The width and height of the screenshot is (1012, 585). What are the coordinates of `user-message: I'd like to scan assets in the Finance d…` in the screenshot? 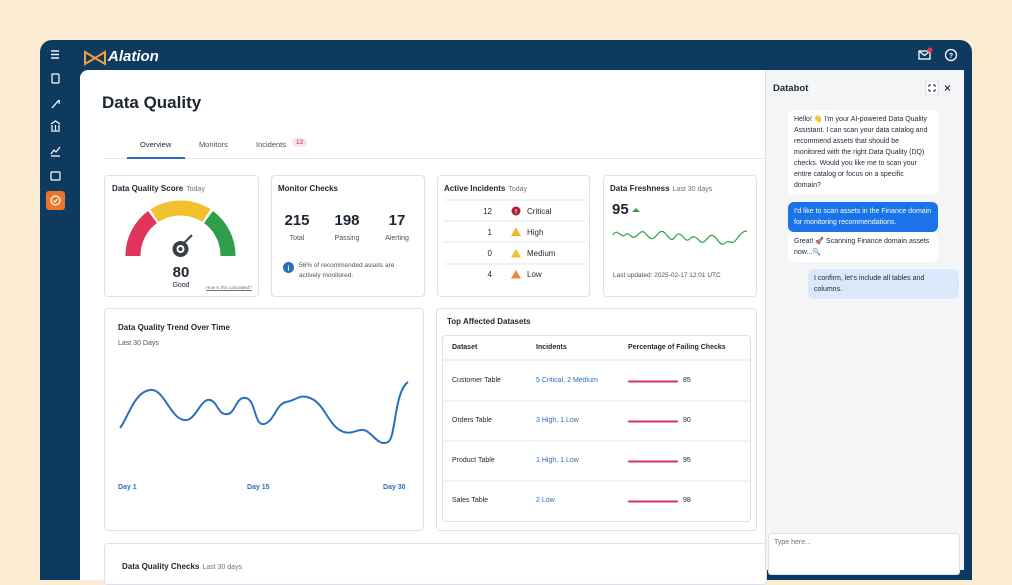 It's located at (863, 217).